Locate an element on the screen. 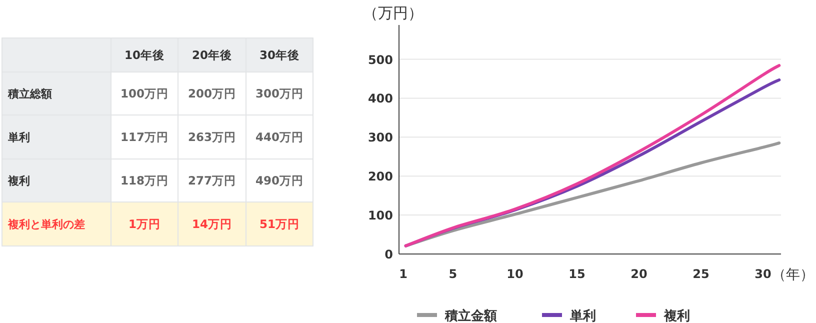  y-tick-label: 400 is located at coordinates (380, 99).